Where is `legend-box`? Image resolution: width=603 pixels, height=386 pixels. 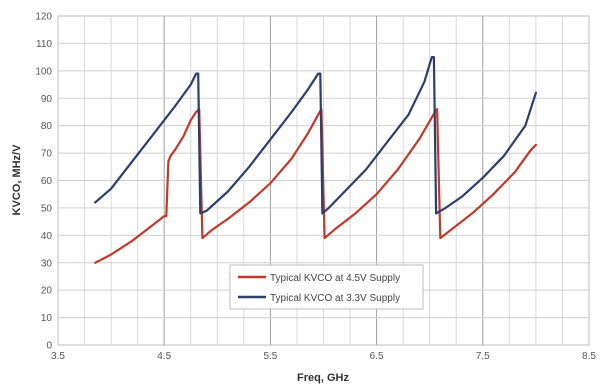 legend-box is located at coordinates (326, 287).